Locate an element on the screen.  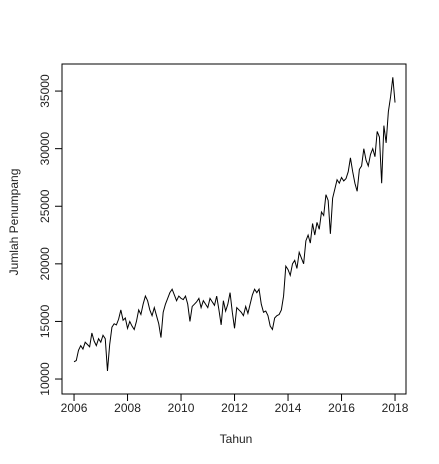
y-tick-label: 10000 is located at coordinates (45, 379).